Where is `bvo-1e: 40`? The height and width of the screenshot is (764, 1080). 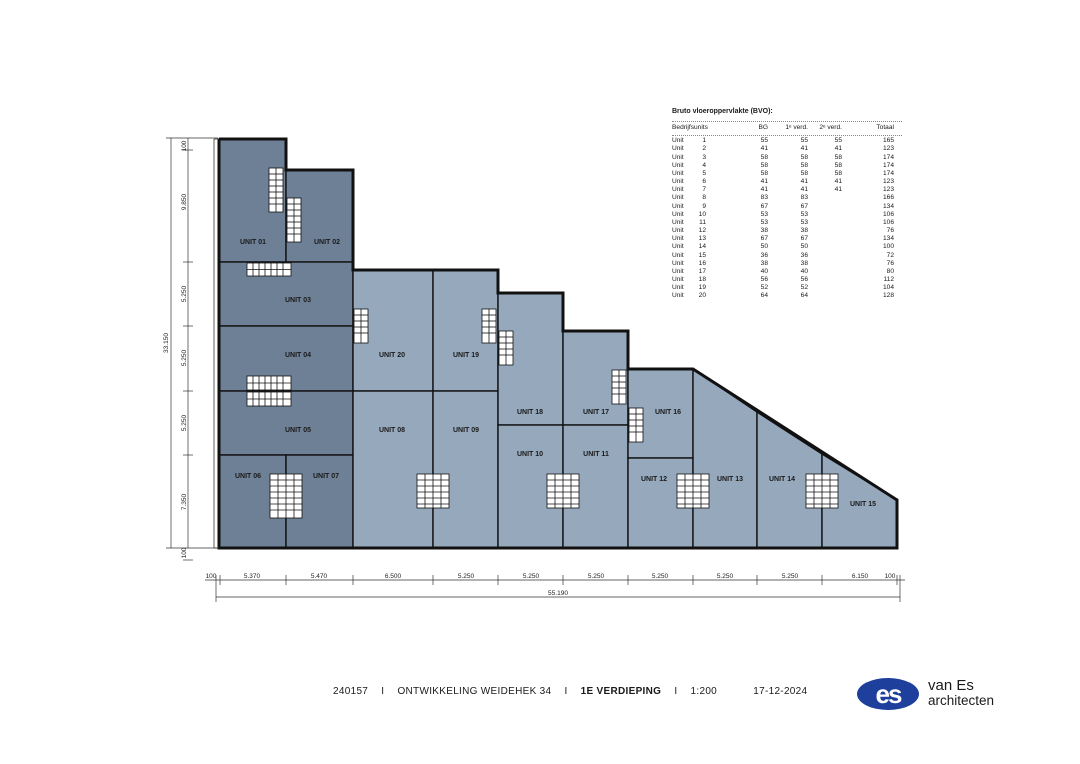 bvo-1e: 40 is located at coordinates (804, 271).